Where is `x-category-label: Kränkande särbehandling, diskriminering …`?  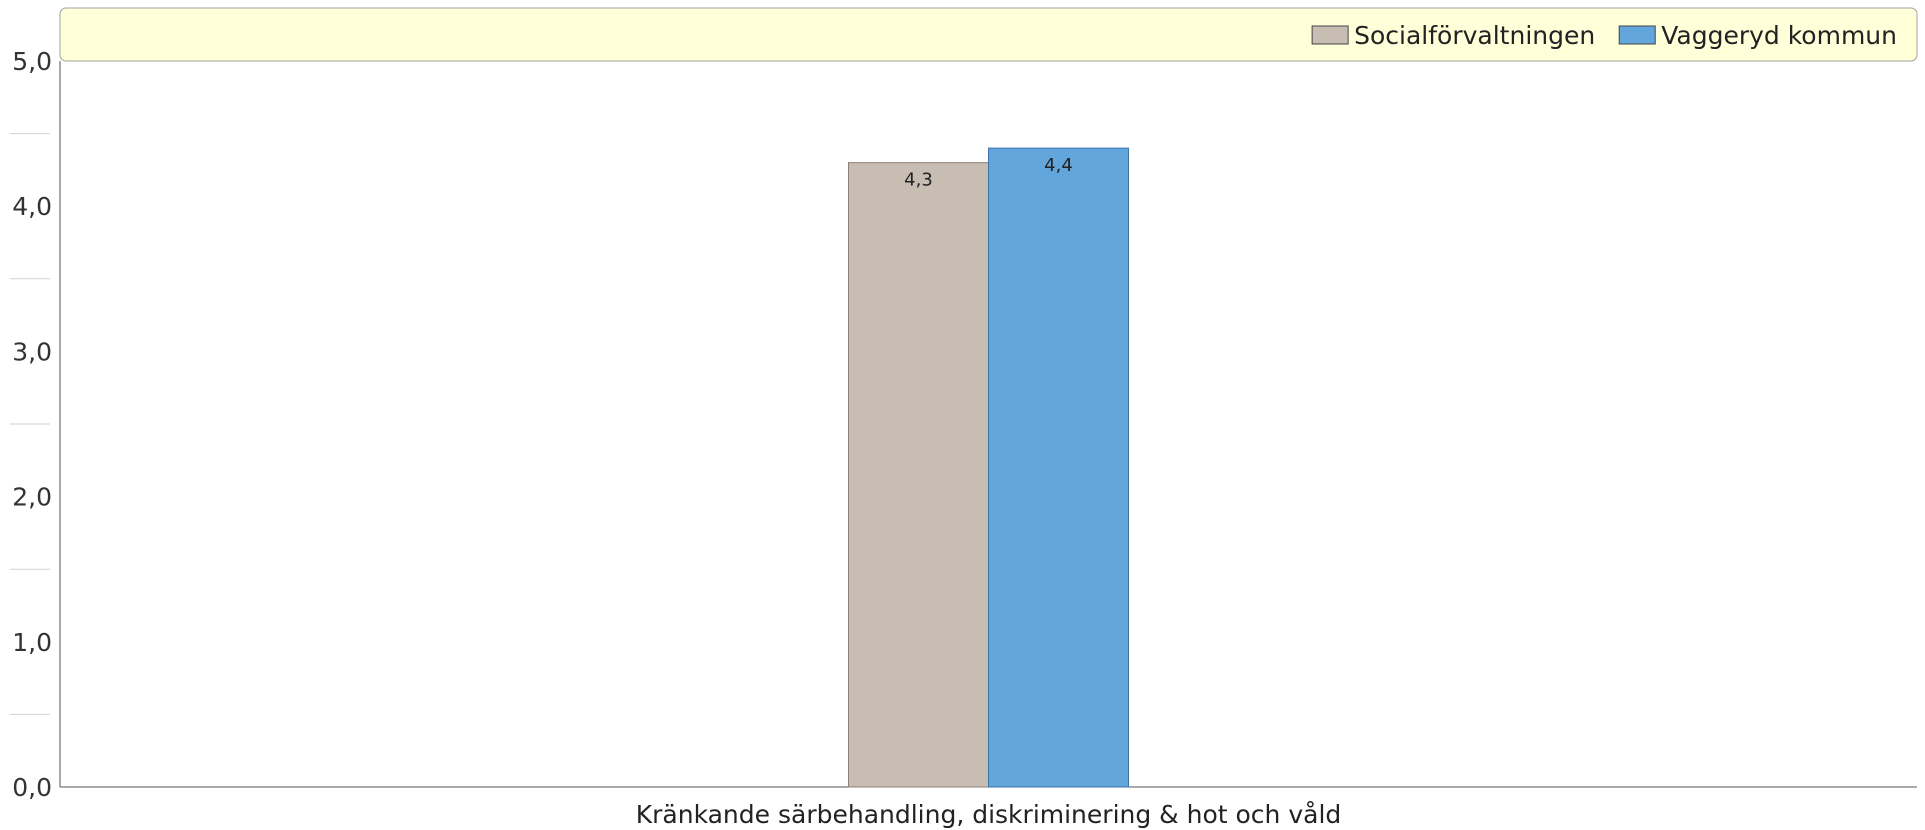 x-category-label: Kränkande särbehandling, diskriminering … is located at coordinates (989, 814).